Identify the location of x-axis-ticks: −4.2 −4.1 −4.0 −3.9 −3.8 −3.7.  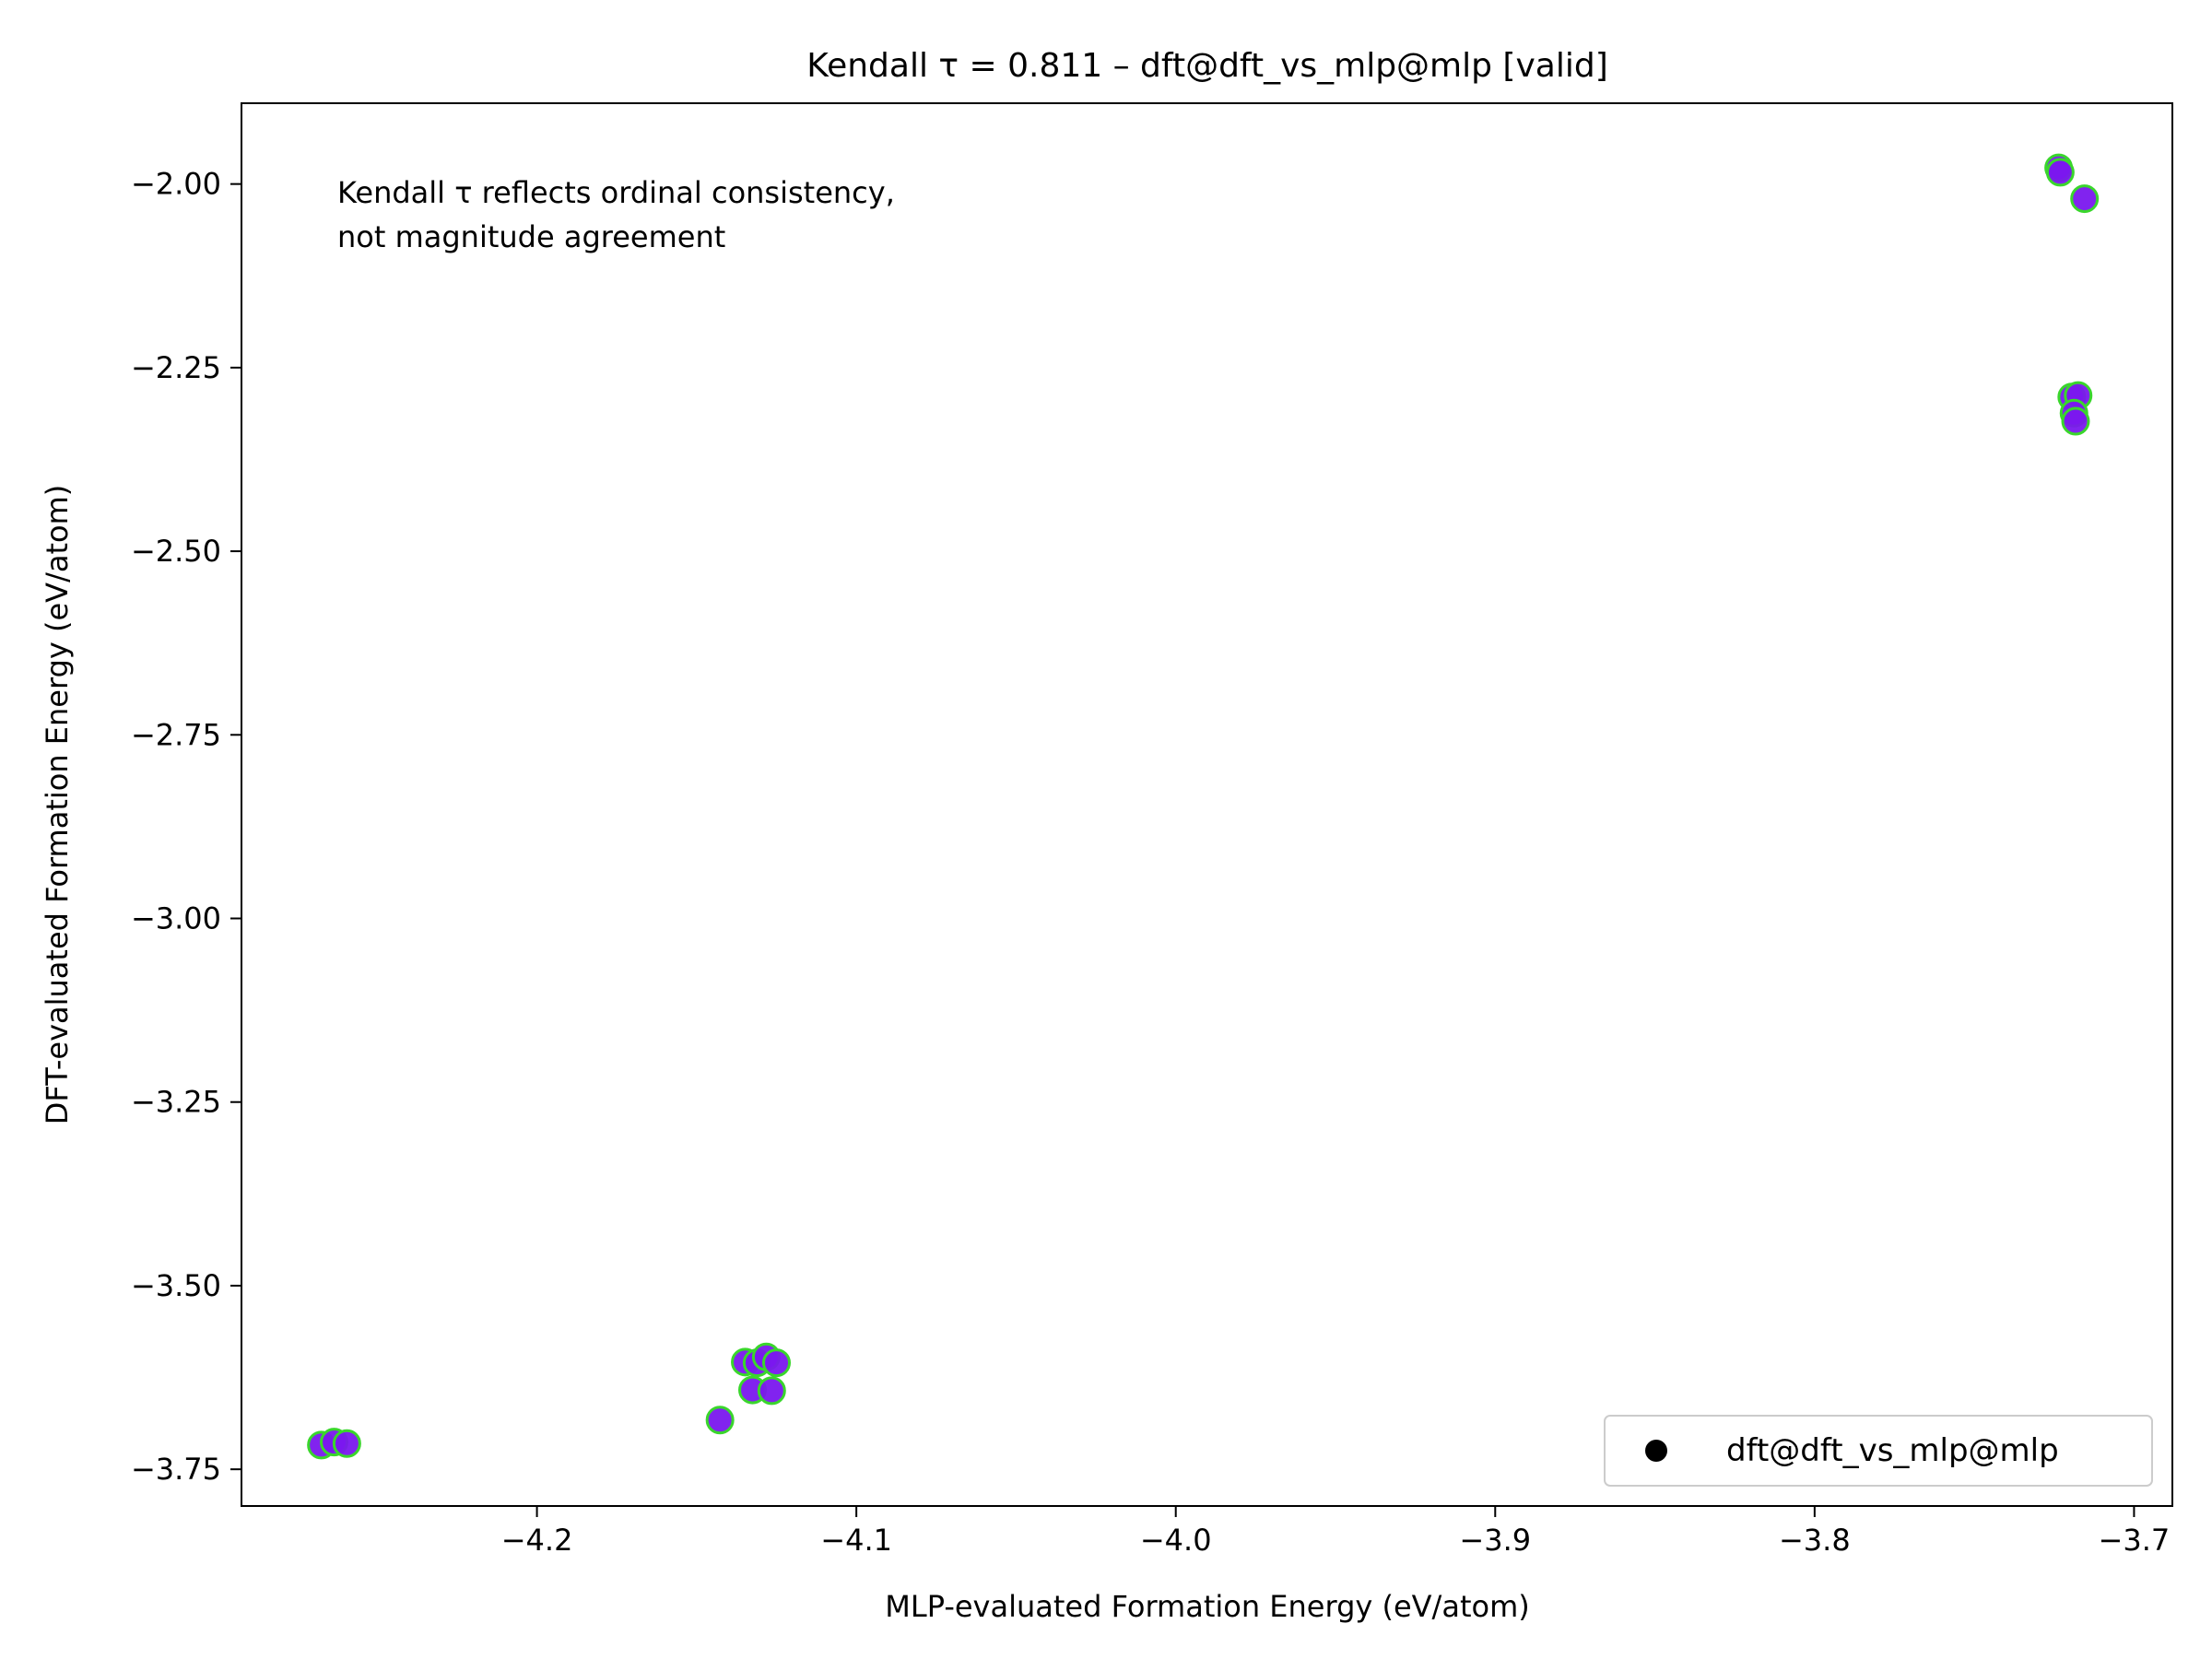
(1336, 1532).